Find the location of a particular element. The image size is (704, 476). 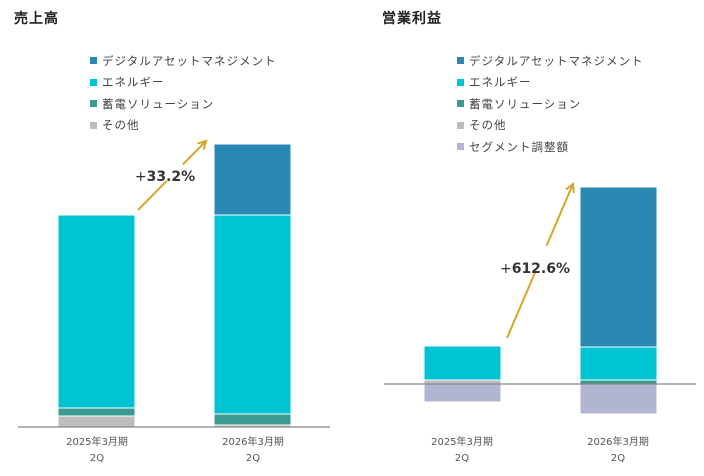

legend-item: セグメント調整額 is located at coordinates (550, 147).